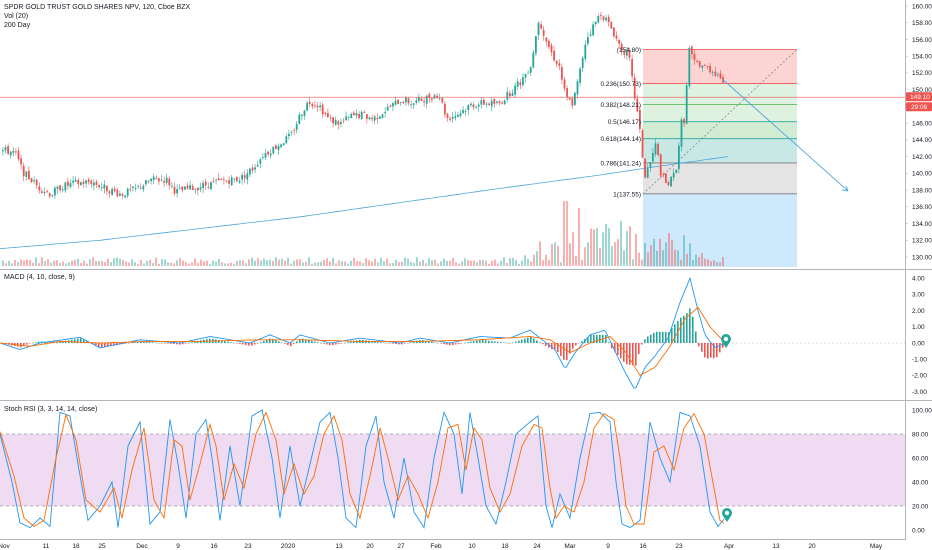 The image size is (932, 550). I want to click on ma-legend: 200 Day, so click(17, 25).